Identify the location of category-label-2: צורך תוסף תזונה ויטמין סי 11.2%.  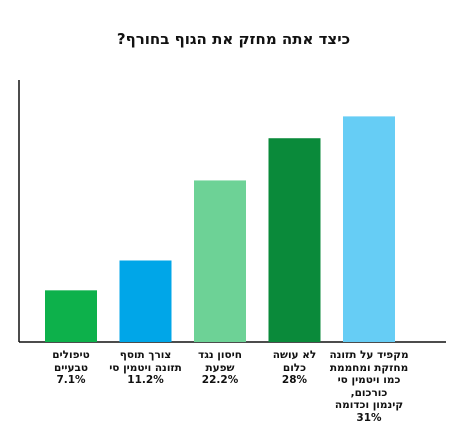
(146, 368).